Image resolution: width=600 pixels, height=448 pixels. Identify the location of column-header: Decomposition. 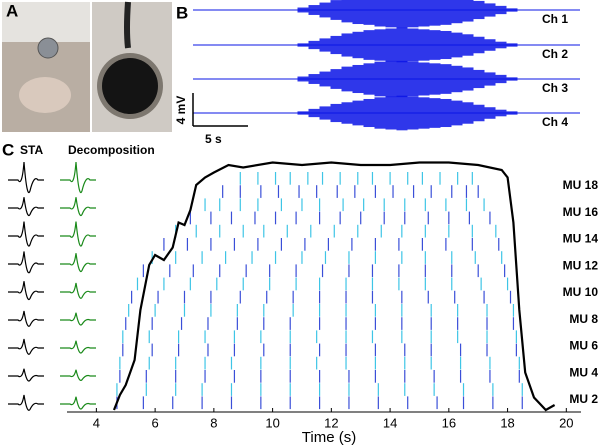
(111, 150).